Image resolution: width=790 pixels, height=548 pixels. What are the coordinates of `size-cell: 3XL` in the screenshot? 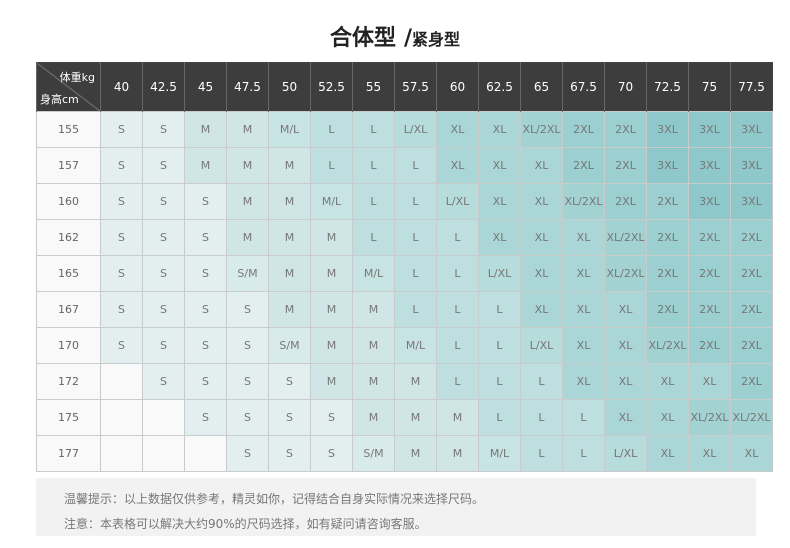 It's located at (709, 129).